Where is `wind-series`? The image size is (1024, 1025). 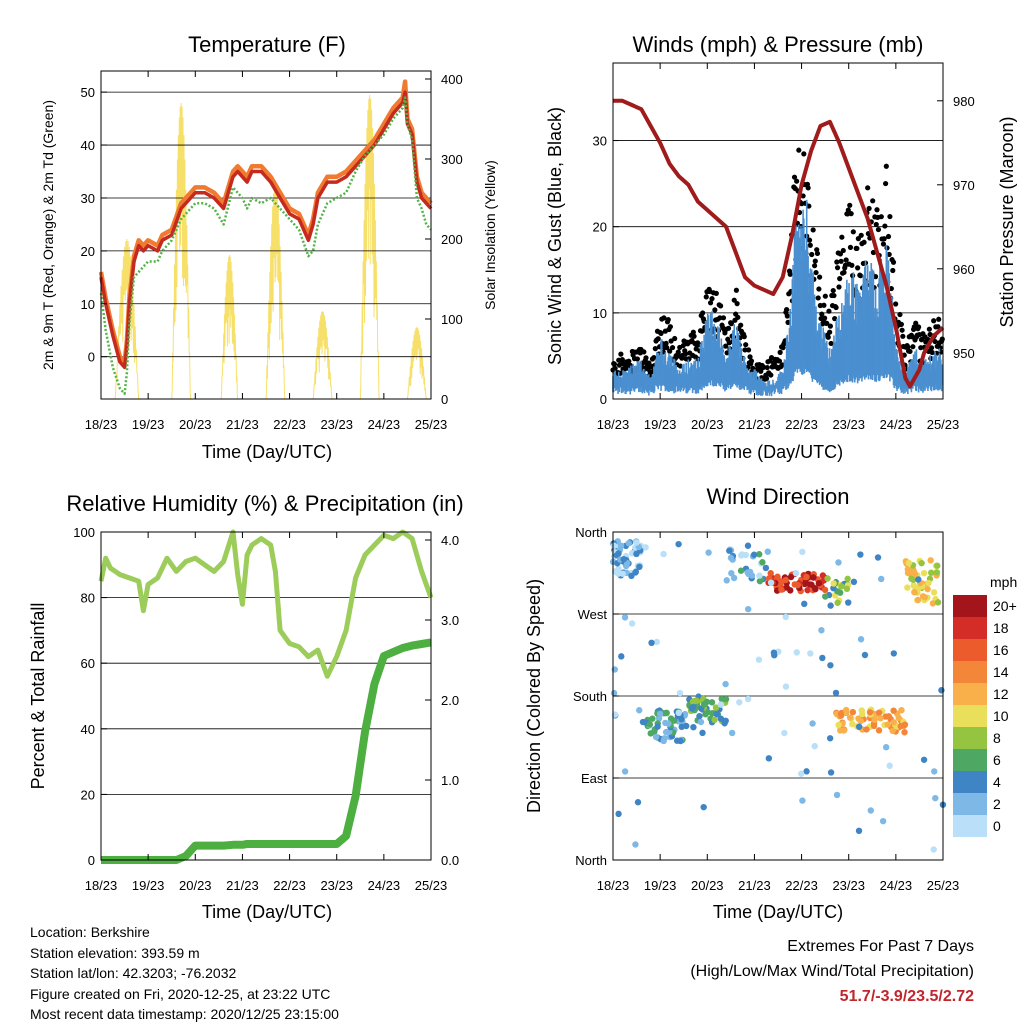 wind-series is located at coordinates (778, 298).